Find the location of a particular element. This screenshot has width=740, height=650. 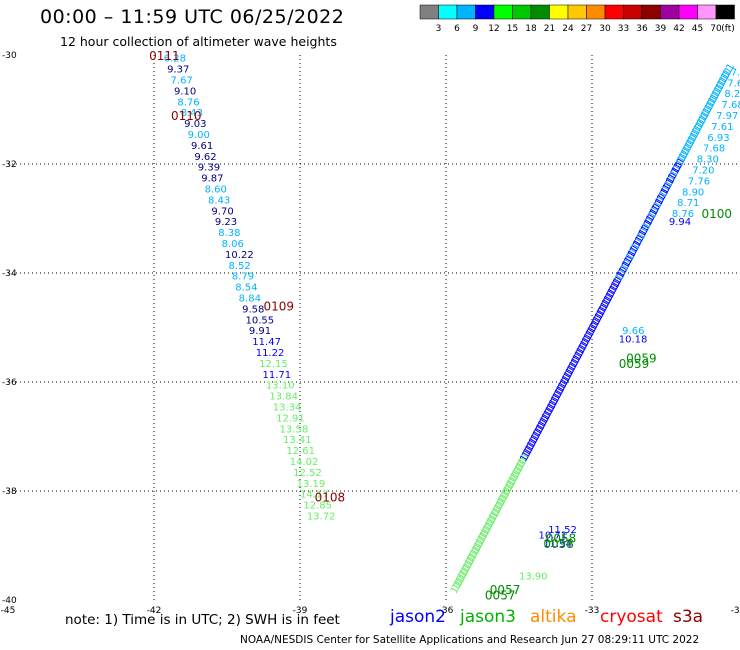

swh-label-west: 11.47 is located at coordinates (266, 342).